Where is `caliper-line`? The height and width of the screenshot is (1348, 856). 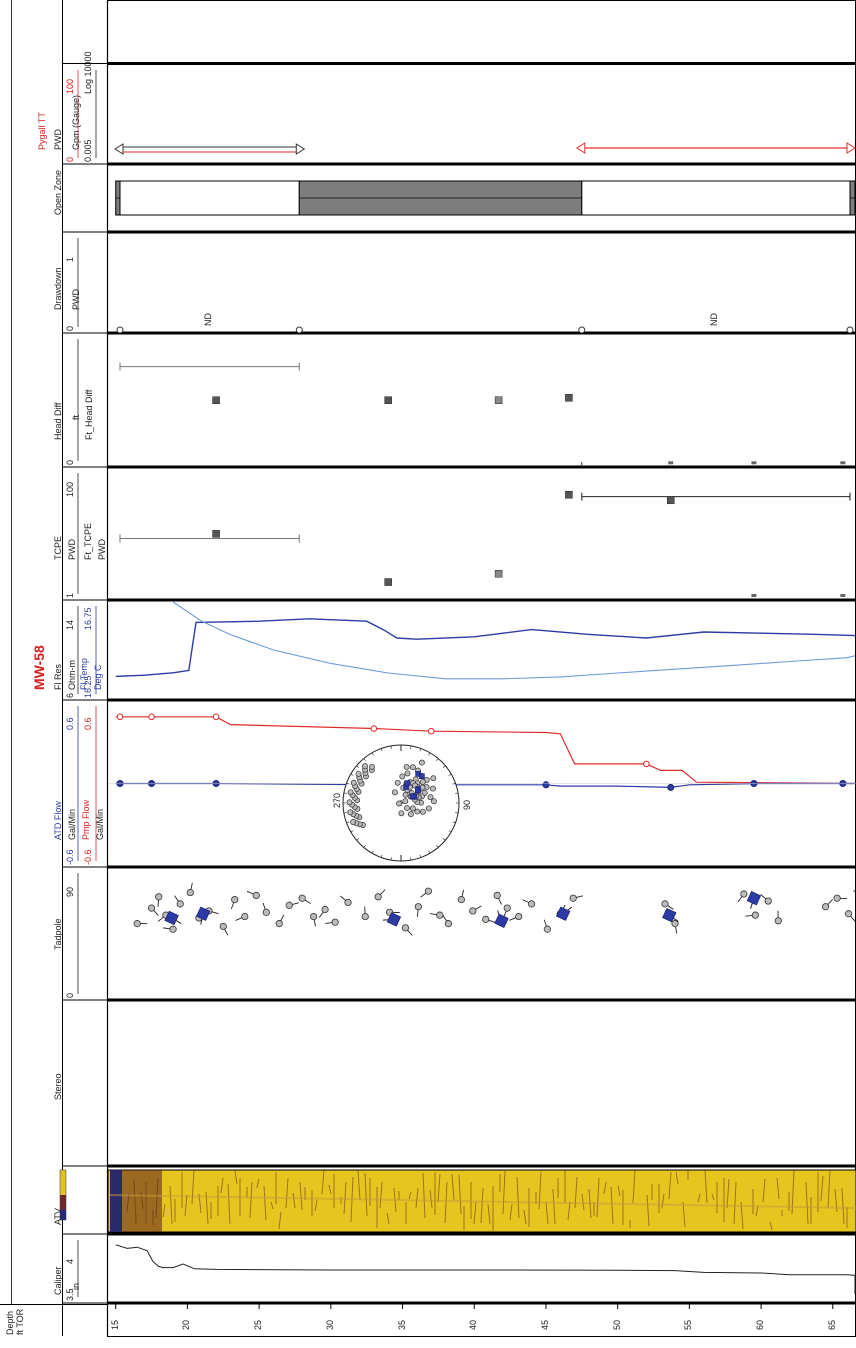 caliper-line is located at coordinates (485, 1269).